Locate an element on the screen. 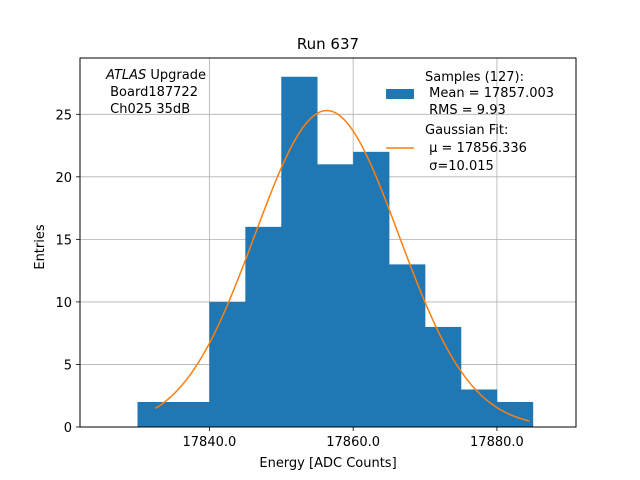 The width and height of the screenshot is (640, 480). annotation-line-1: ATLAS Upgrade is located at coordinates (155, 75).